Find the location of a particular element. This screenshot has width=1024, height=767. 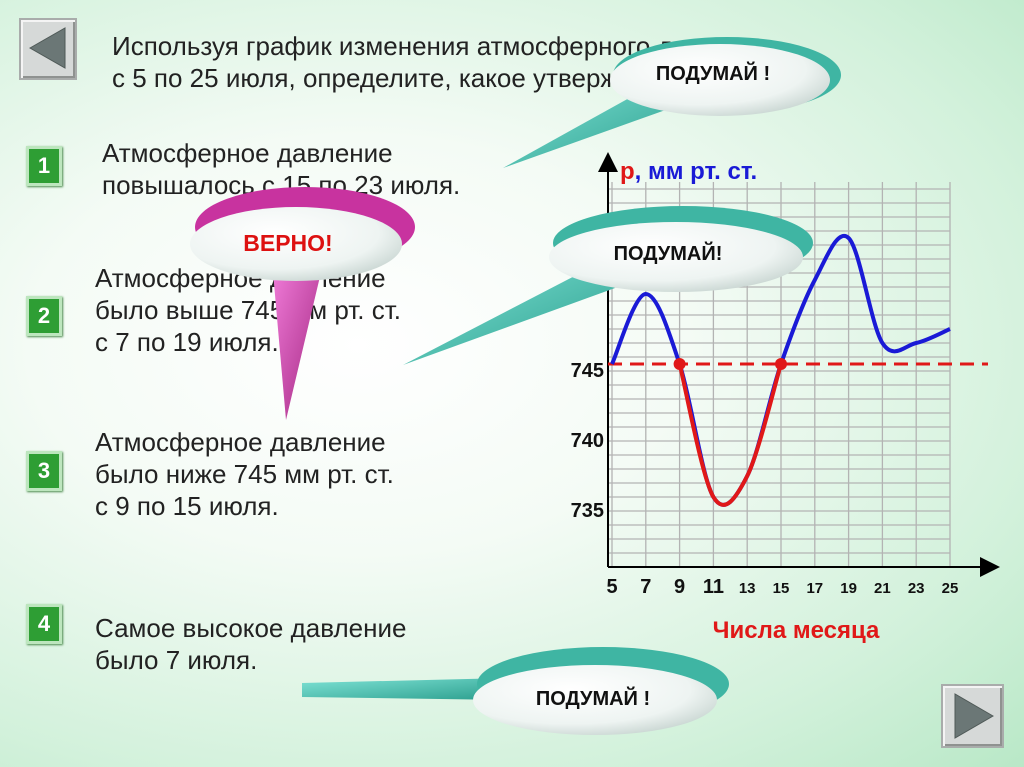

think-bubble-2-label: ПОДУМАЙ! is located at coordinates (668, 254).